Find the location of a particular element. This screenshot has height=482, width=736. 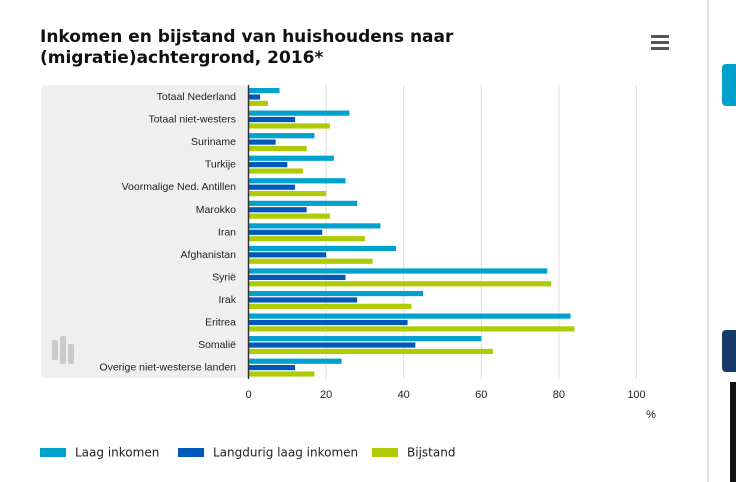

legend-label: Laag inkomen is located at coordinates (117, 452).